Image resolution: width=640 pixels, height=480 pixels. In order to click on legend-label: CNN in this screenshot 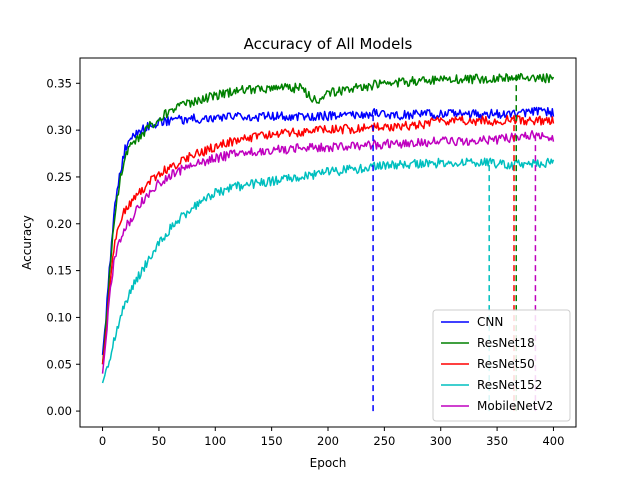, I will do `click(490, 322)`.